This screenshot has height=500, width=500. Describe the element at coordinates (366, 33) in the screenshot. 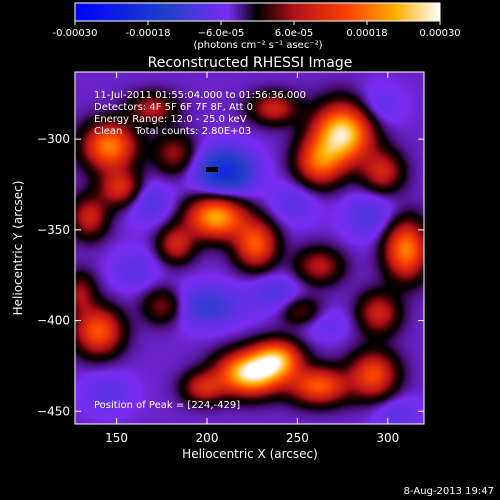

I see `colorbar-tick-label: 0.00018` at that location.